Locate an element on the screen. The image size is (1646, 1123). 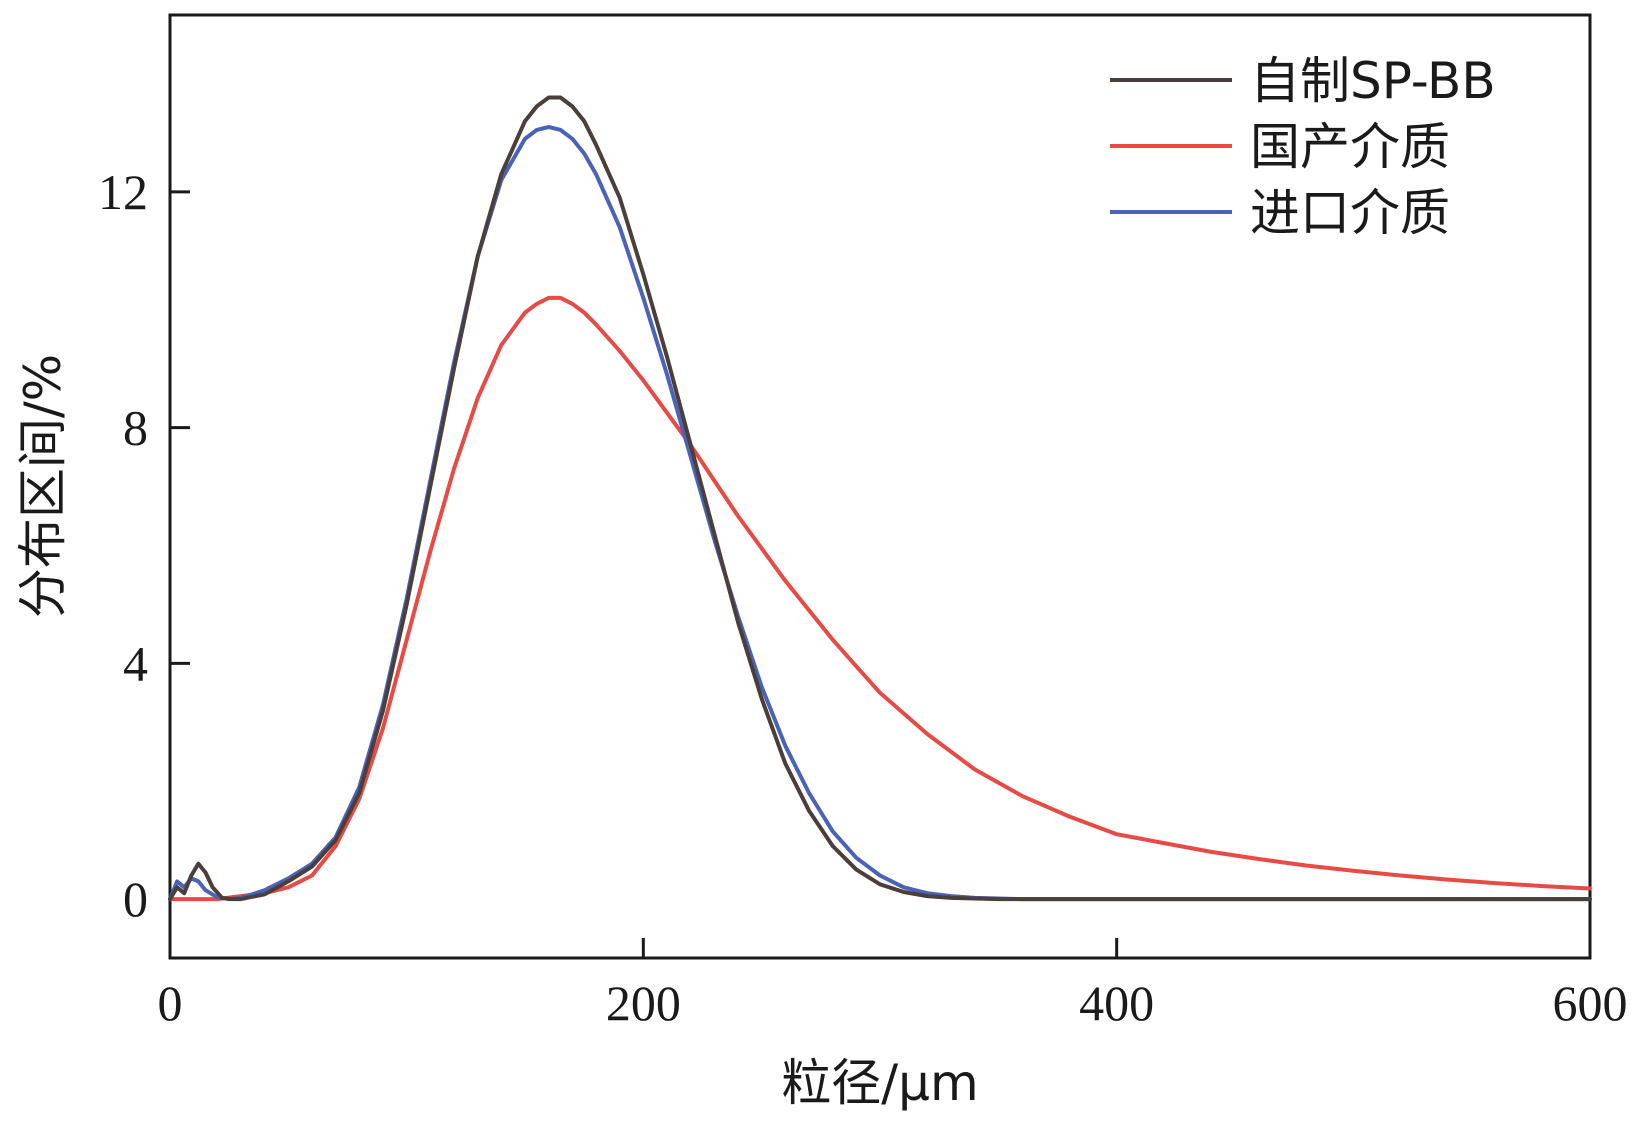
y-tick-label: 0 is located at coordinates (135, 899).